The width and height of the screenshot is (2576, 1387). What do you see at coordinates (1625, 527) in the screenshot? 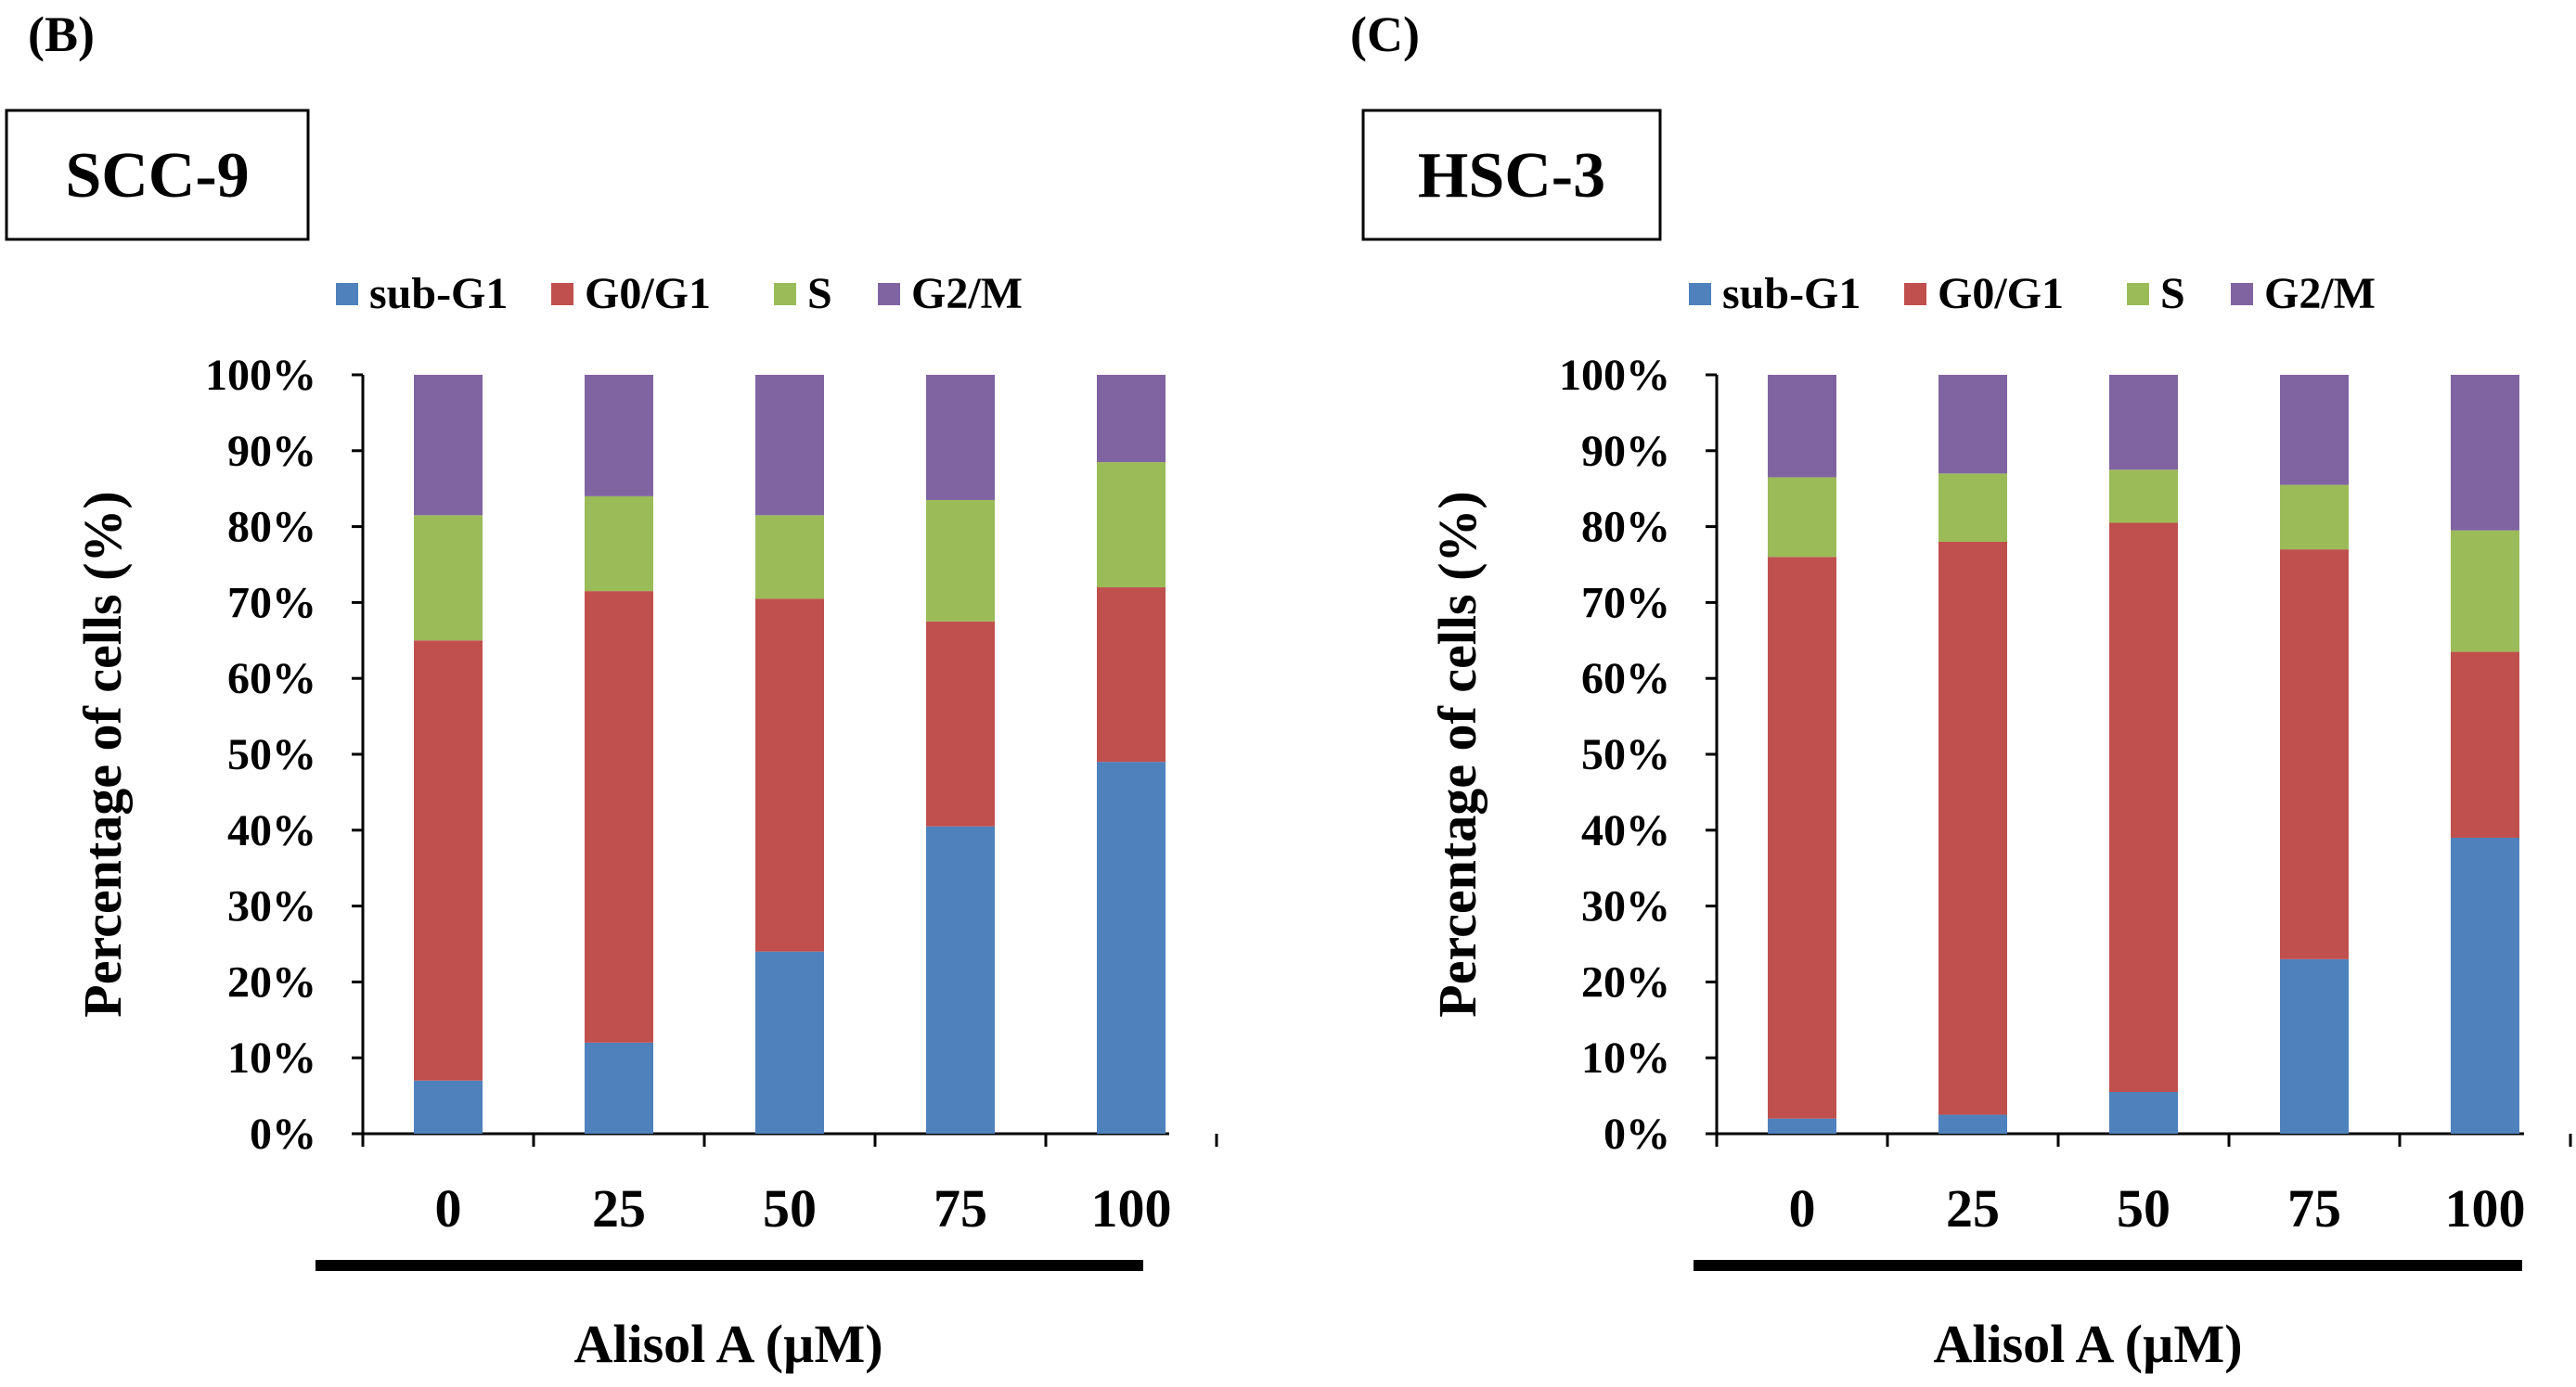
I see `y-tick-label: 80%` at bounding box center [1625, 527].